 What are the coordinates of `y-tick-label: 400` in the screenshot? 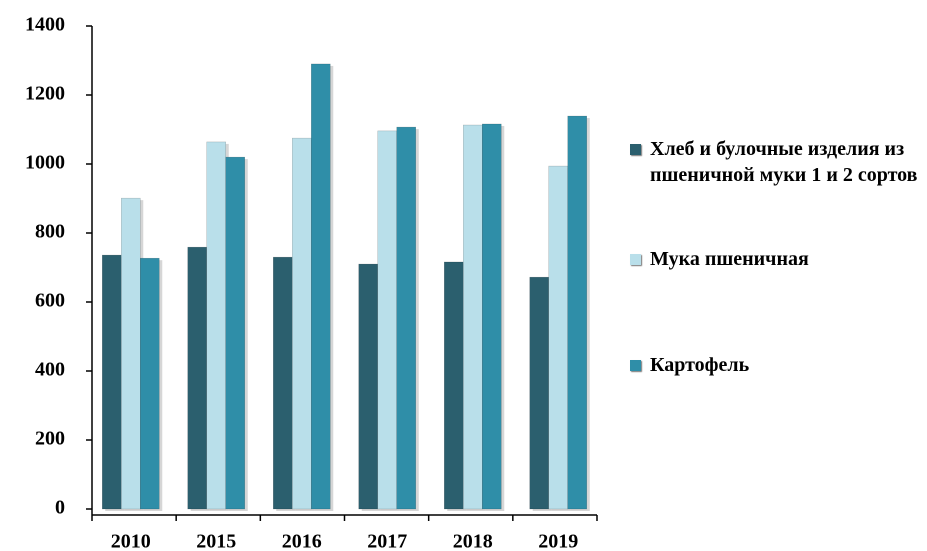 It's located at (50, 370).